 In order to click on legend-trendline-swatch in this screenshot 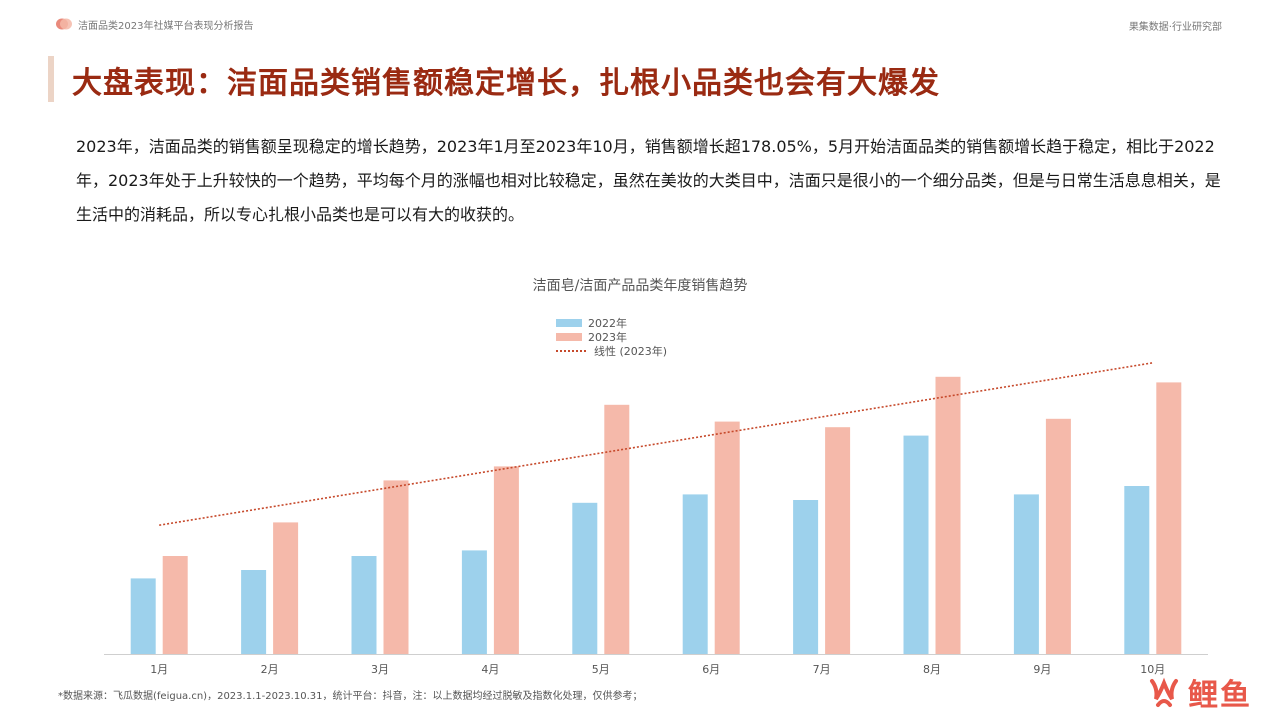, I will do `click(571, 351)`.